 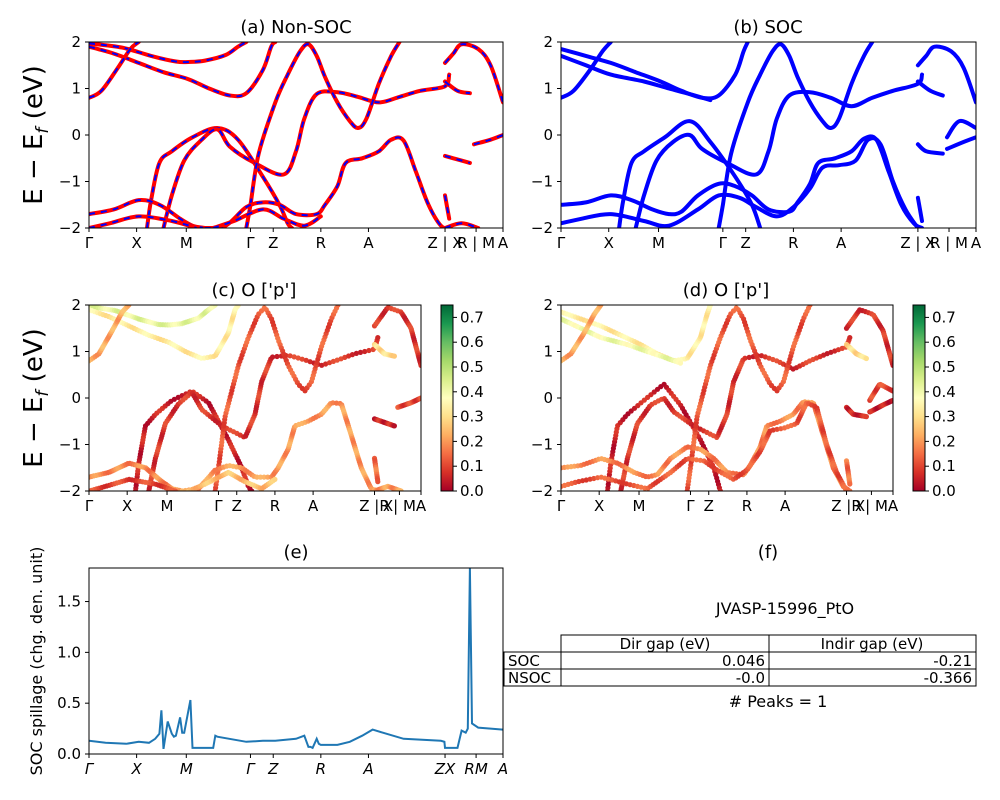 I want to click on colorbar-tick-label: 0.5, so click(x=944, y=367).